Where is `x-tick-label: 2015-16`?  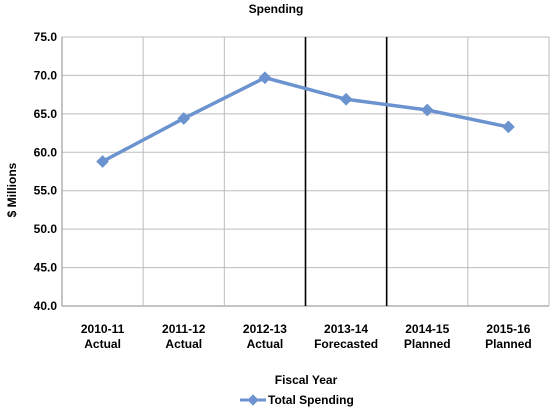 x-tick-label: 2015-16 is located at coordinates (508, 329).